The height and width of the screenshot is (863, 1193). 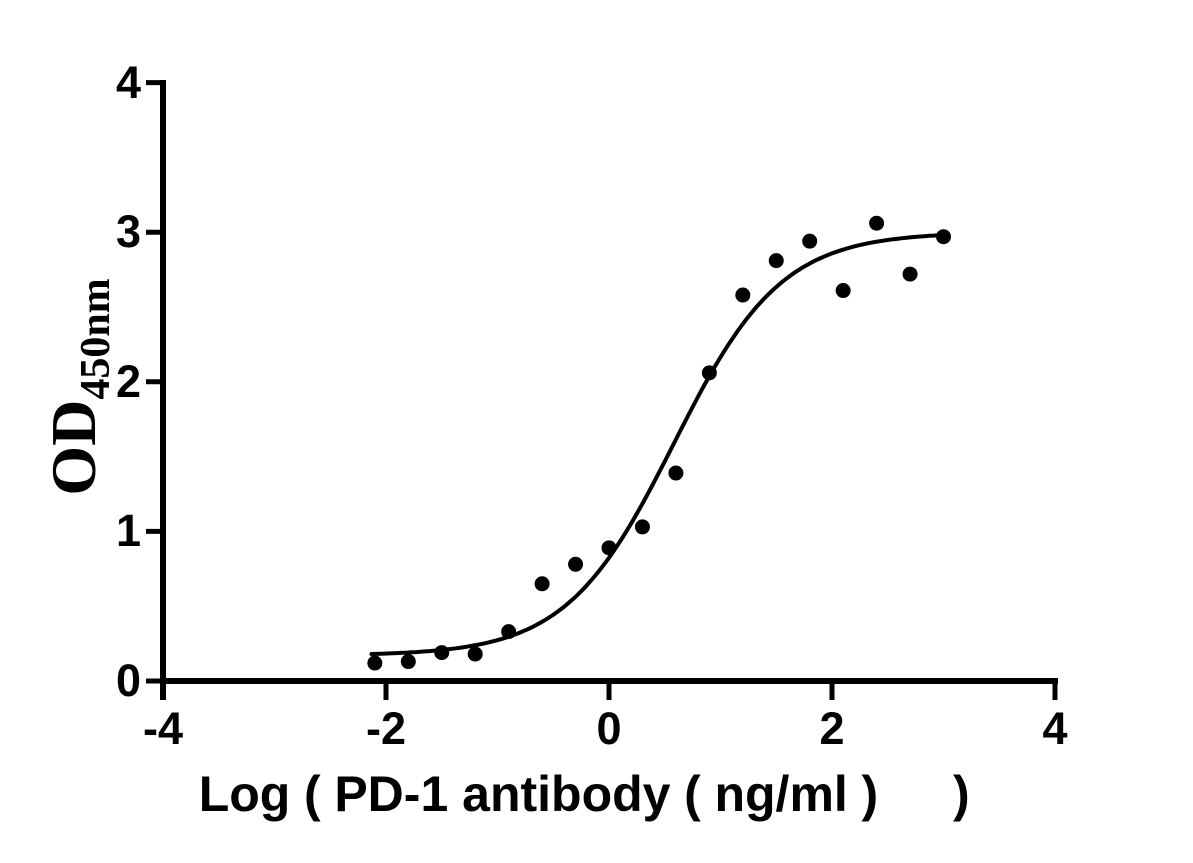 I want to click on y-tick-label: 4, so click(x=128, y=82).